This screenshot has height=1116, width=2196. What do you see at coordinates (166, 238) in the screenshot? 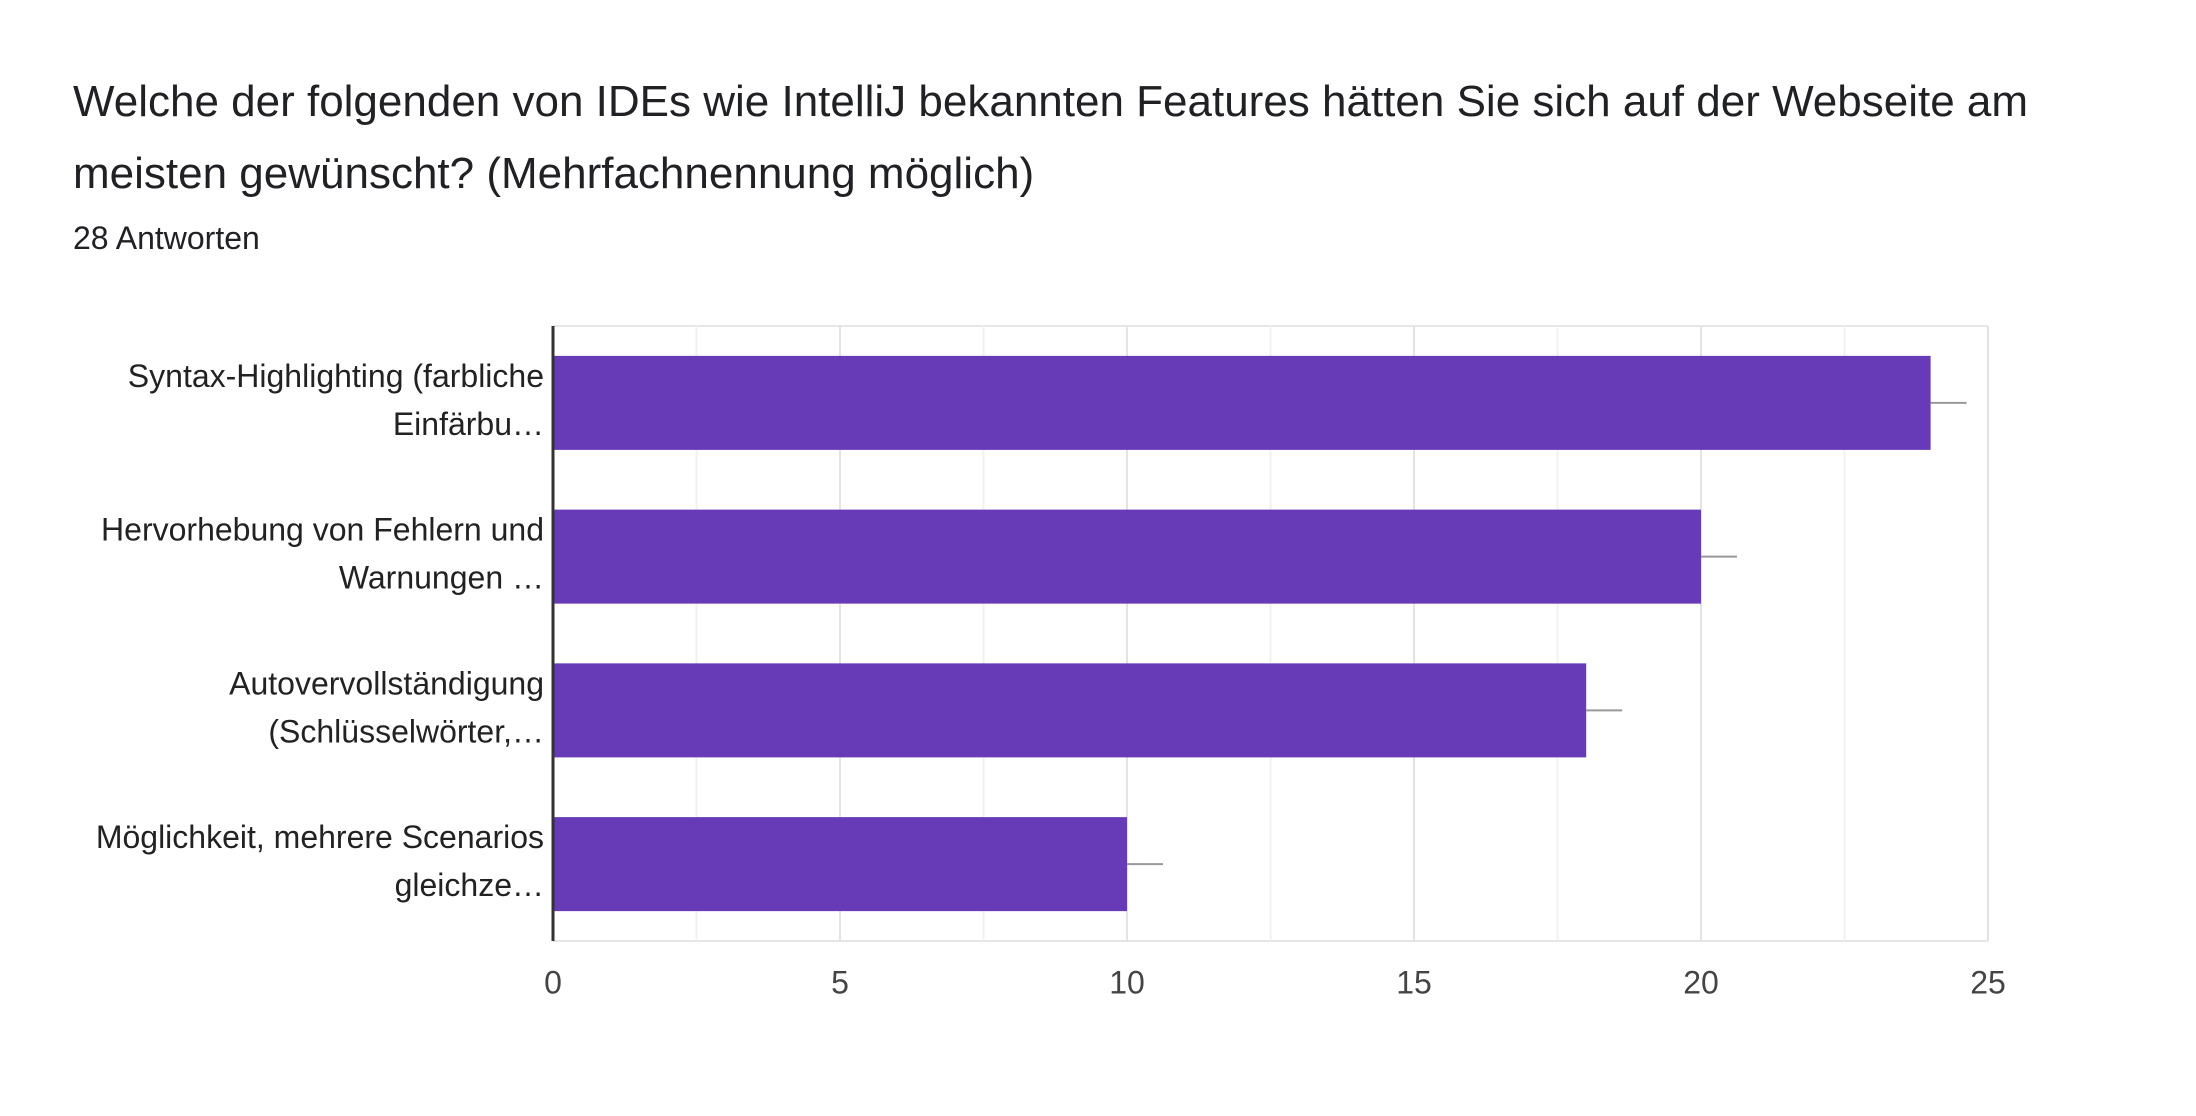
I see `response-count: 28 Antworten` at bounding box center [166, 238].